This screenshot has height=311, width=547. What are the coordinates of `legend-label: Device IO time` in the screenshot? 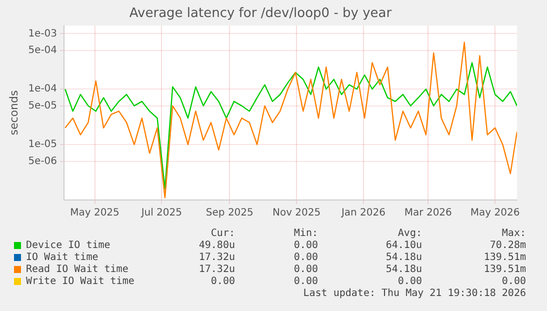 It's located at (68, 245).